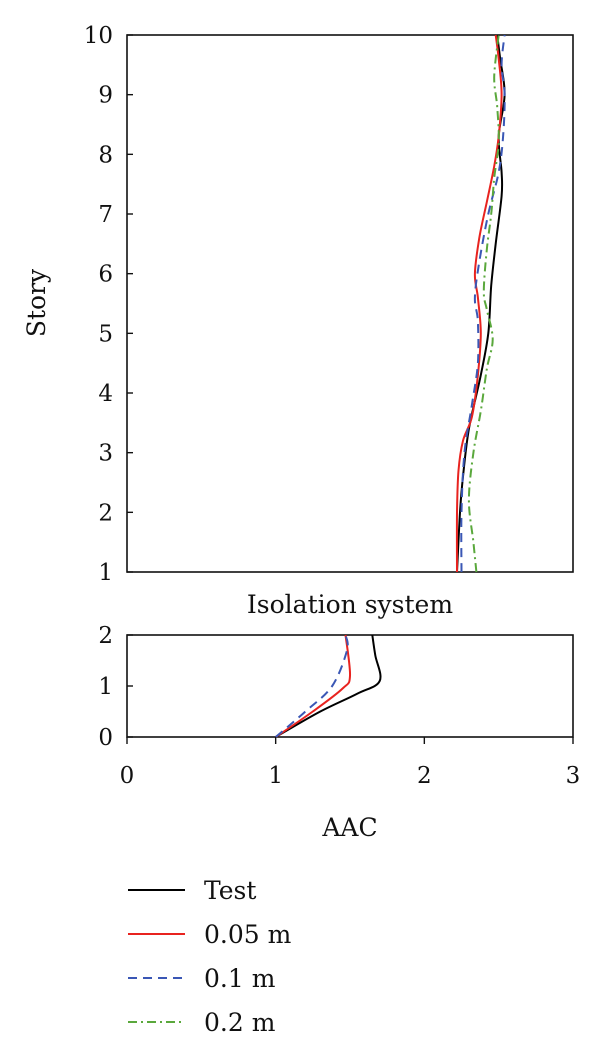 This screenshot has width=600, height=1055. I want to click on story-axis-label: Story, so click(36, 302).